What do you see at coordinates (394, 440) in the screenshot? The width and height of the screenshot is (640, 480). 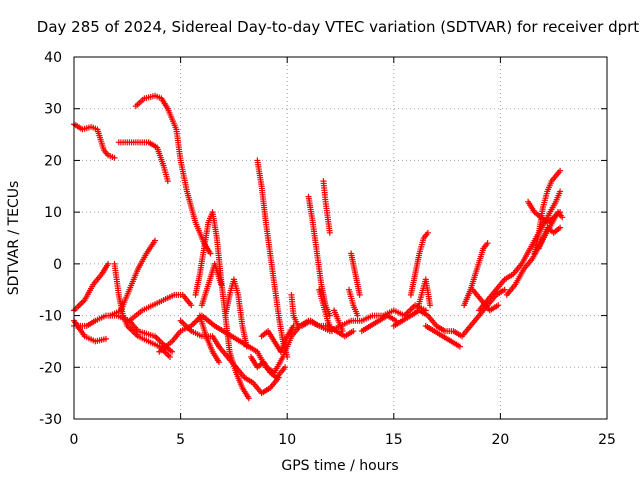 I see `x-tick-label: 15` at bounding box center [394, 440].